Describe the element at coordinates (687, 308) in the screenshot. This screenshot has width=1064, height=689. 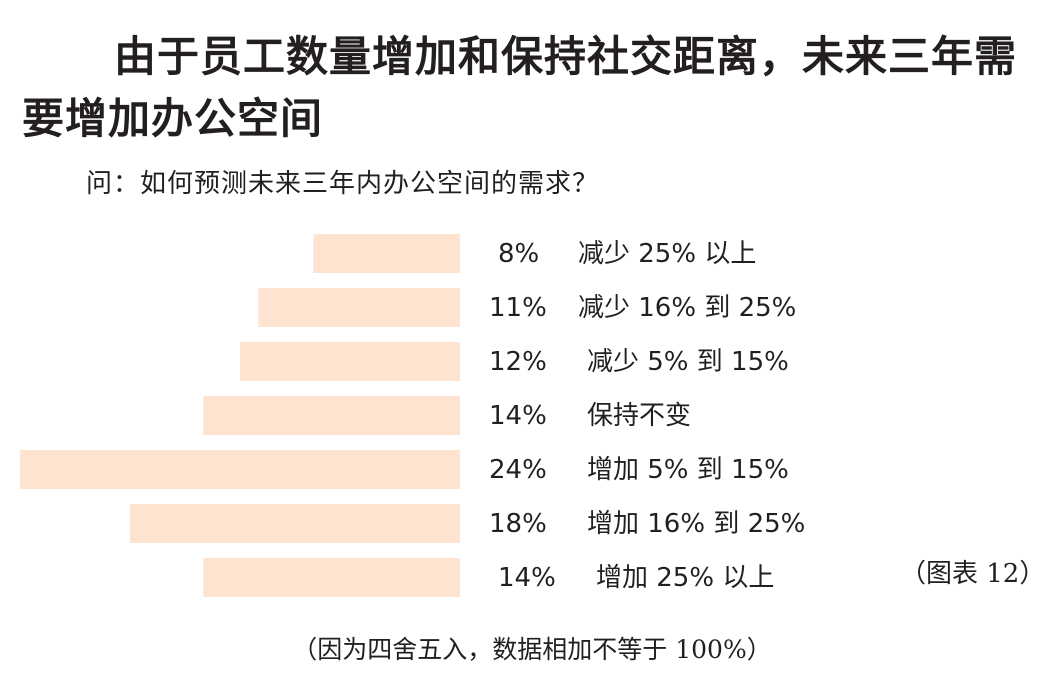
I see `category-label: 减少 16% 到 25%` at that location.